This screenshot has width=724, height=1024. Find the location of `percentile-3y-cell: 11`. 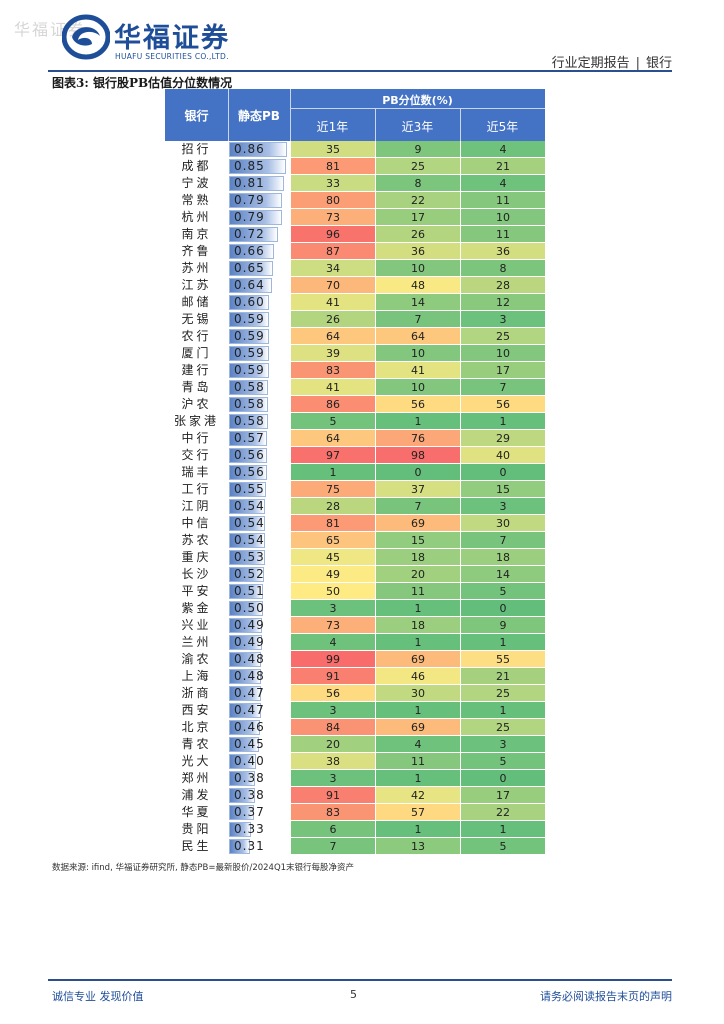

percentile-3y-cell: 11 is located at coordinates (417, 591).